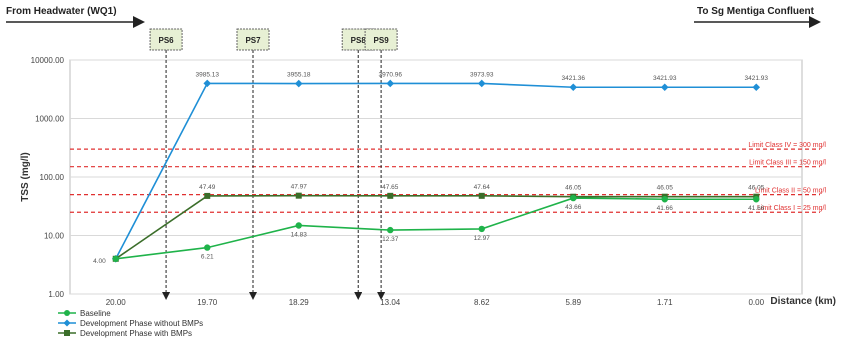  Describe the element at coordinates (791, 208) in the screenshot. I see `limit-line-label: Limit Class I = 25 mg/l` at that location.